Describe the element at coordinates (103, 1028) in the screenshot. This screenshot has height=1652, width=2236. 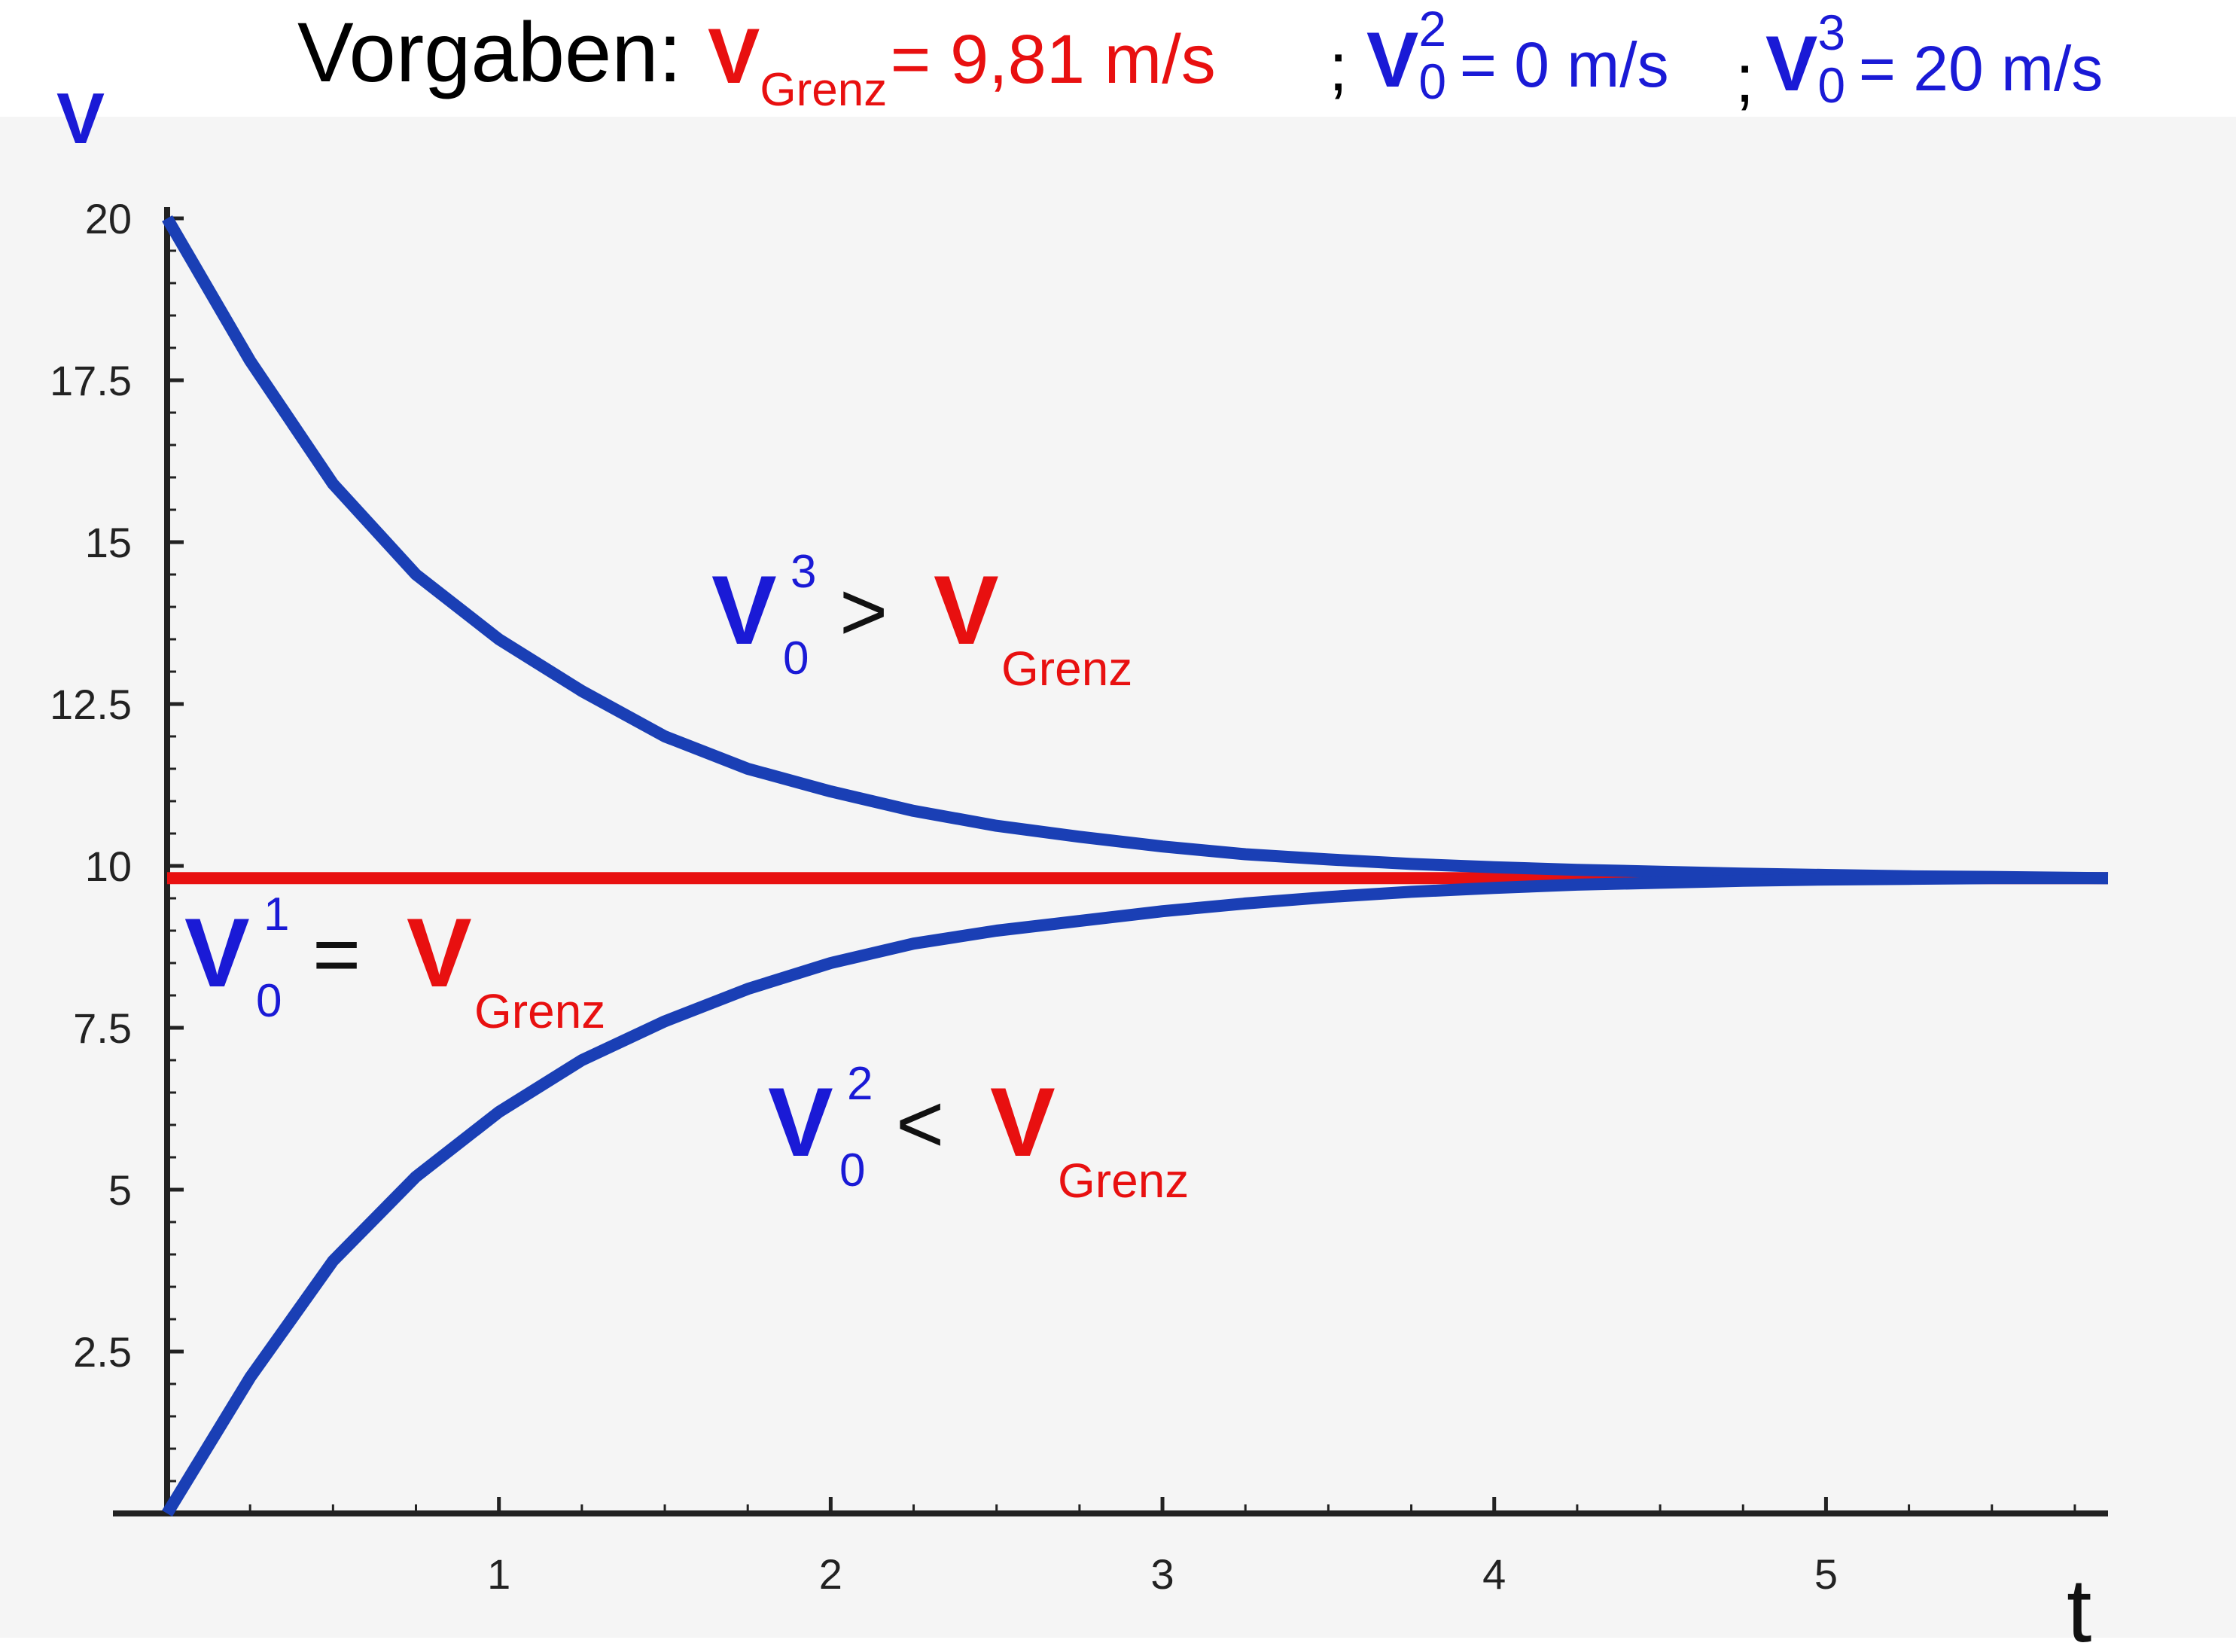
I see `y-tick-label: 7.5` at that location.